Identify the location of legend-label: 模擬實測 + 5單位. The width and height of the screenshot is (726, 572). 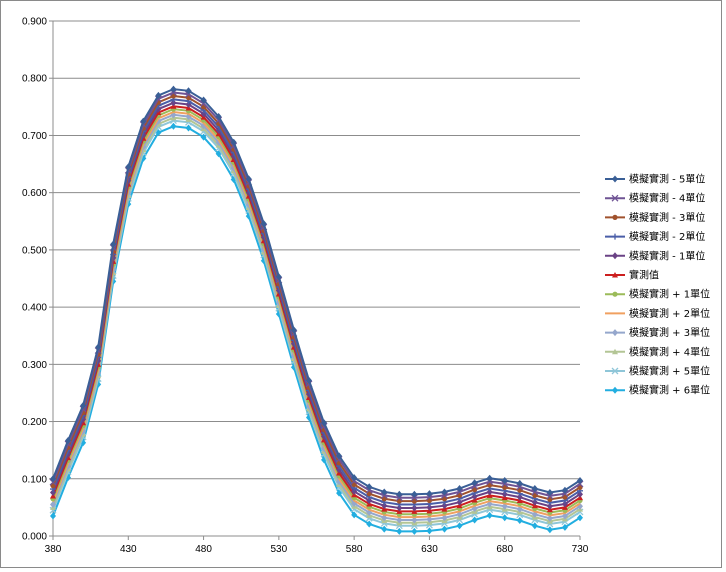
(669, 371).